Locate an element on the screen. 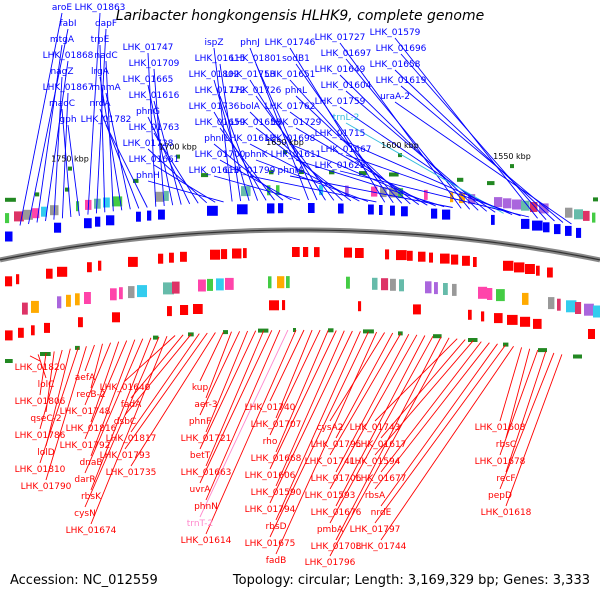 This screenshot has height=600, width=600. reverse-gene-label: lolC is located at coordinates (46, 385).